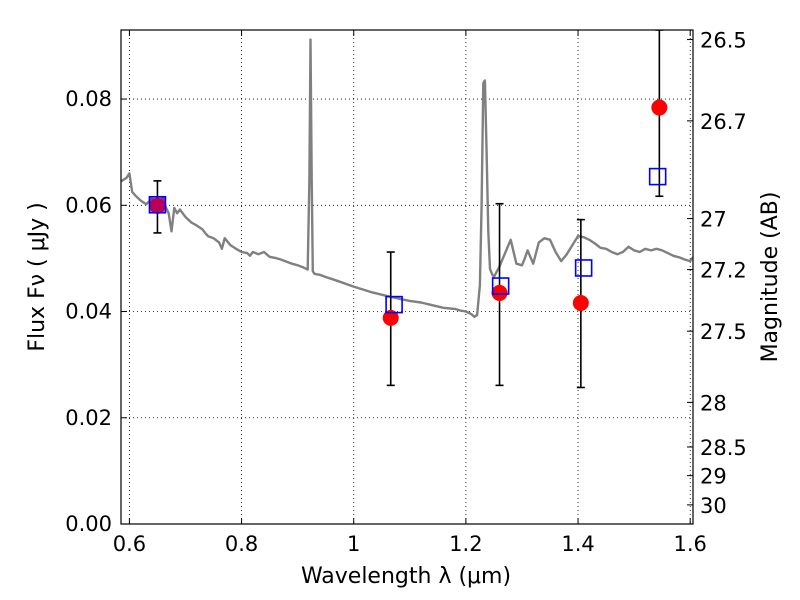 The width and height of the screenshot is (800, 600). Describe the element at coordinates (713, 220) in the screenshot. I see `y2-tick-label: 27` at that location.